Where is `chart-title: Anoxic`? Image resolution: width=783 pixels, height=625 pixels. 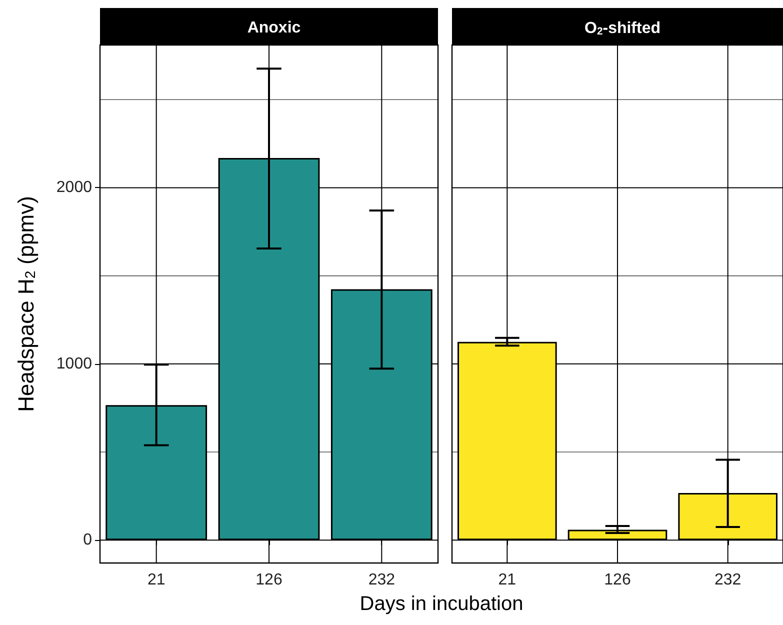 chart-title: Anoxic is located at coordinates (274, 28).